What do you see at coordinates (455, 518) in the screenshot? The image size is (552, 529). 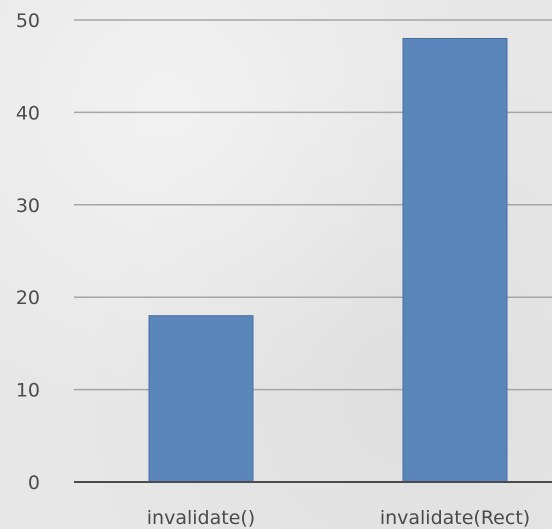 I see `x-category-label-2: invalidate(Rect)` at bounding box center [455, 518].